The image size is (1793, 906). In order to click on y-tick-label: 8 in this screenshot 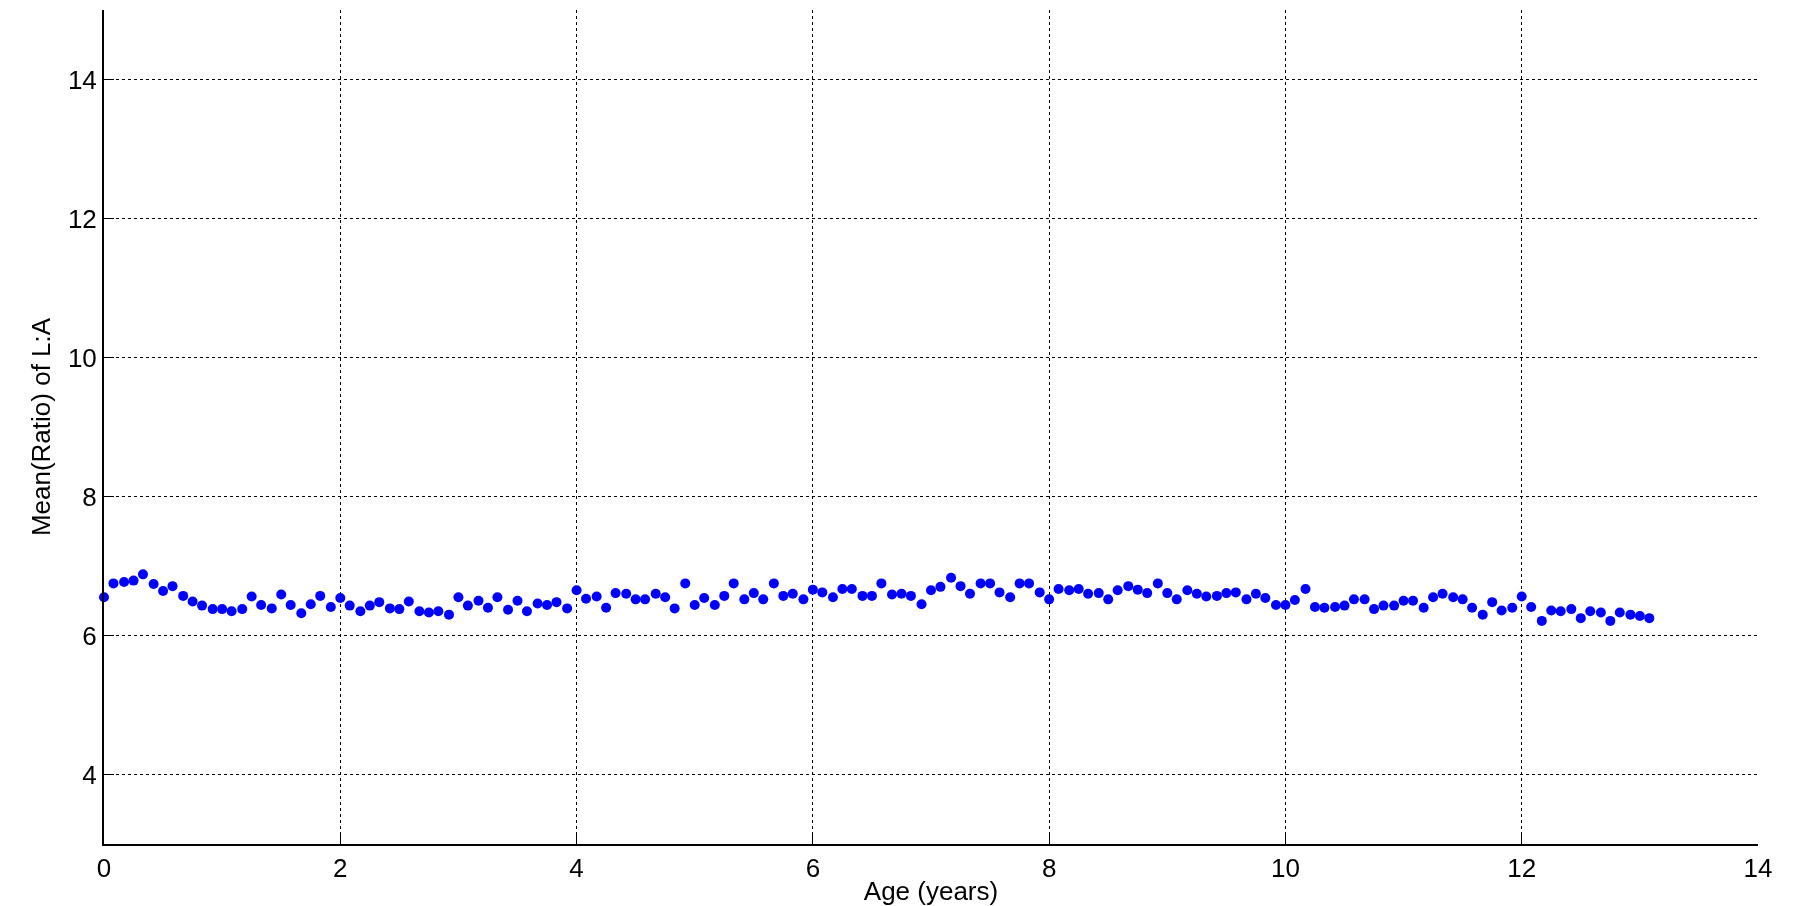, I will do `click(89, 496)`.